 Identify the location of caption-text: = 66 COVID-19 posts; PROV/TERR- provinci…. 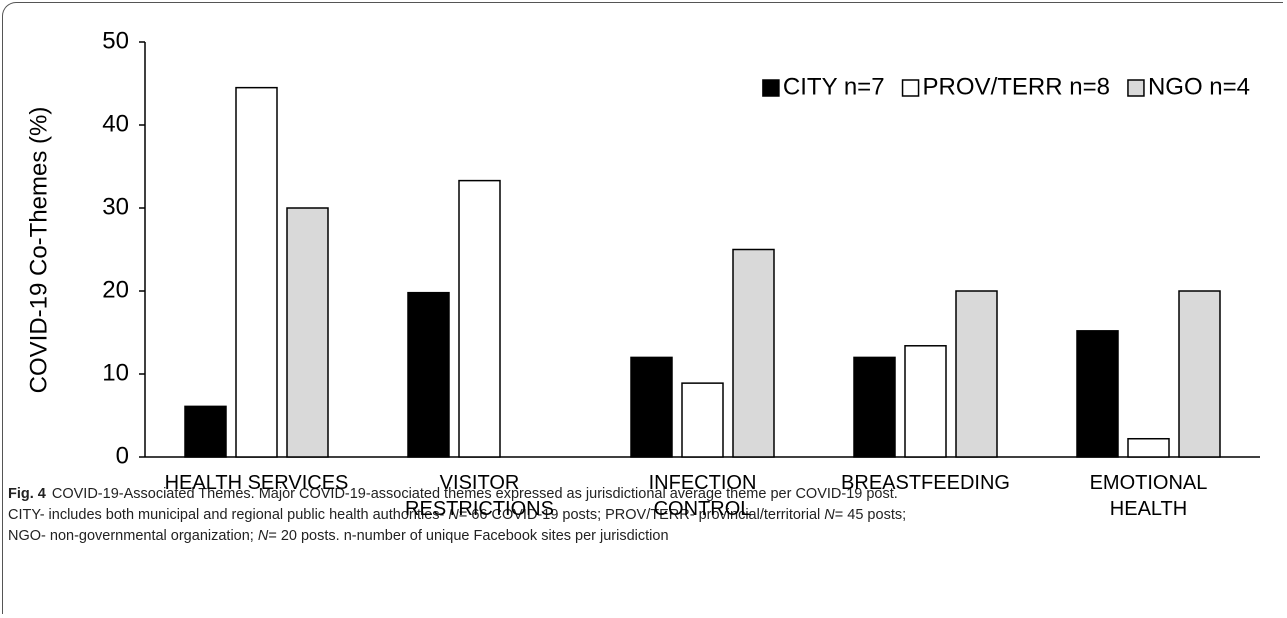
(641, 515).